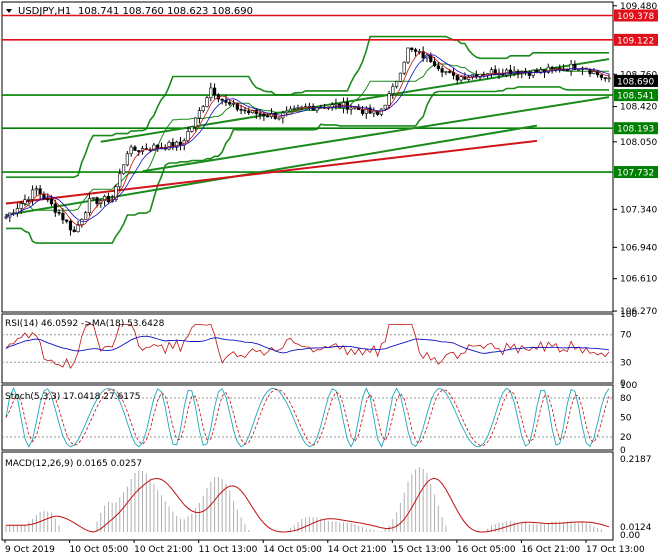 Image resolution: width=660 pixels, height=560 pixels. Describe the element at coordinates (9, 11) in the screenshot. I see `collapse-triangle-icon` at that location.